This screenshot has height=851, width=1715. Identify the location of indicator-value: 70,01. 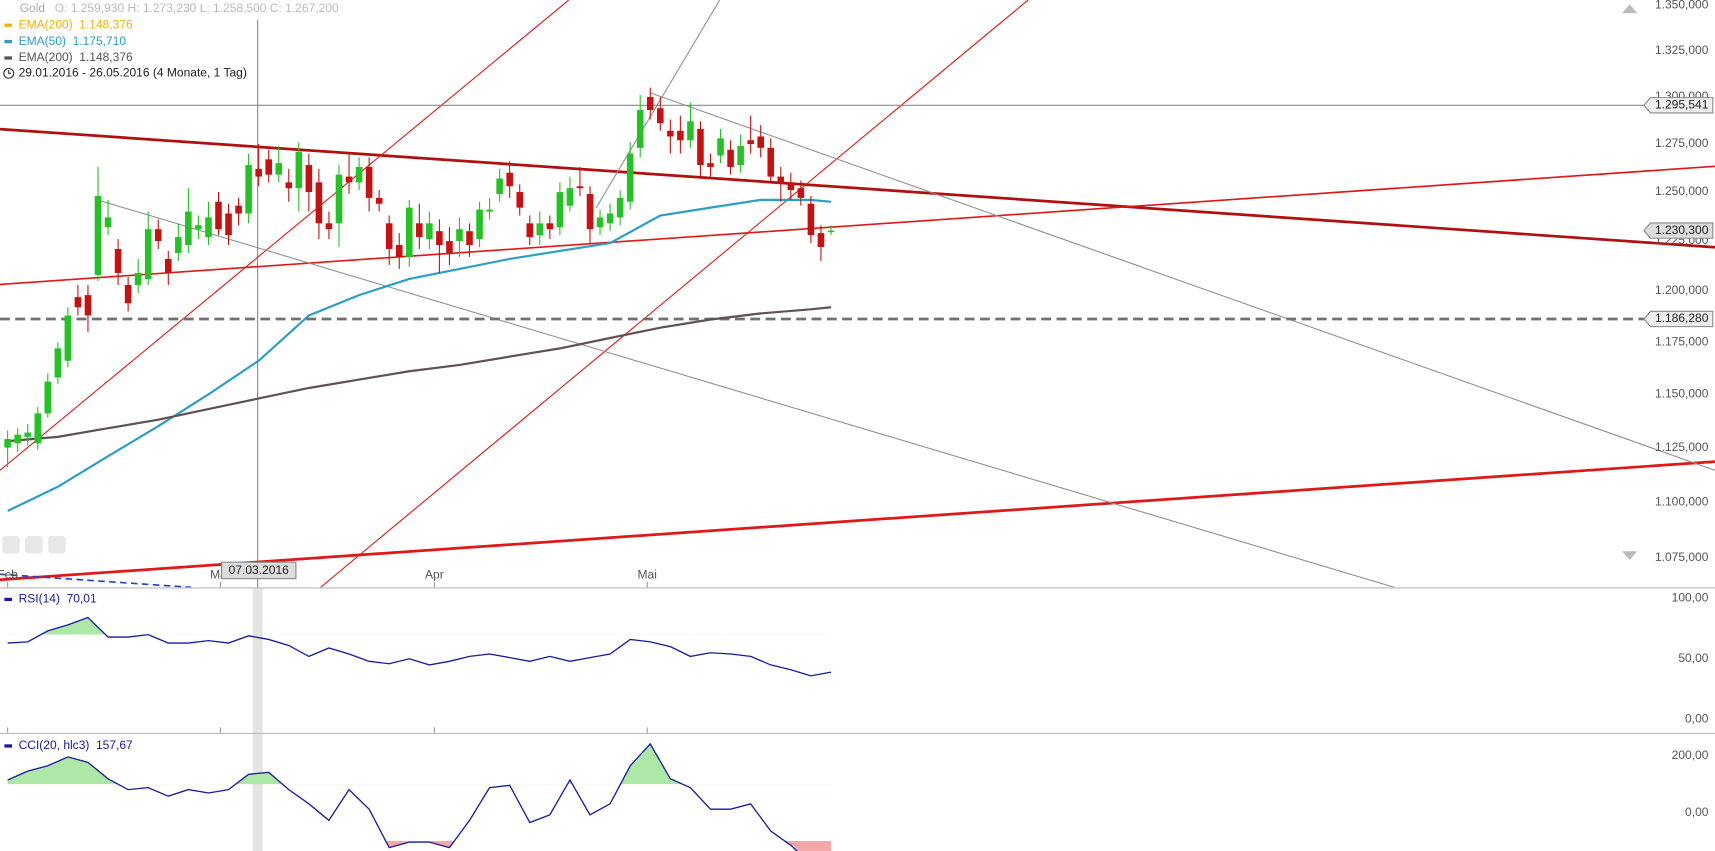
(82, 599).